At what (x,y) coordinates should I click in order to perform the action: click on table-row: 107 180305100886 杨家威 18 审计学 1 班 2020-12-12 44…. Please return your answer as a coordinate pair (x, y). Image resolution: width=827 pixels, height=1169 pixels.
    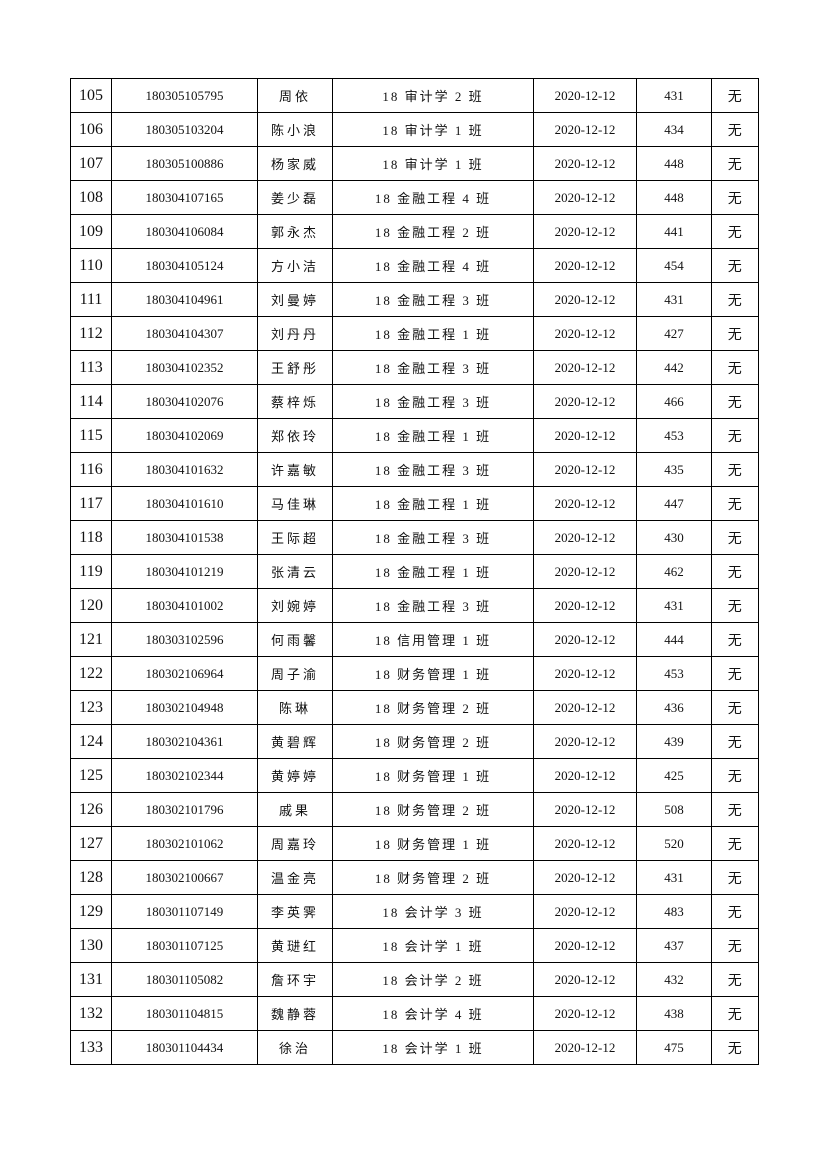
    Looking at the image, I should click on (414, 163).